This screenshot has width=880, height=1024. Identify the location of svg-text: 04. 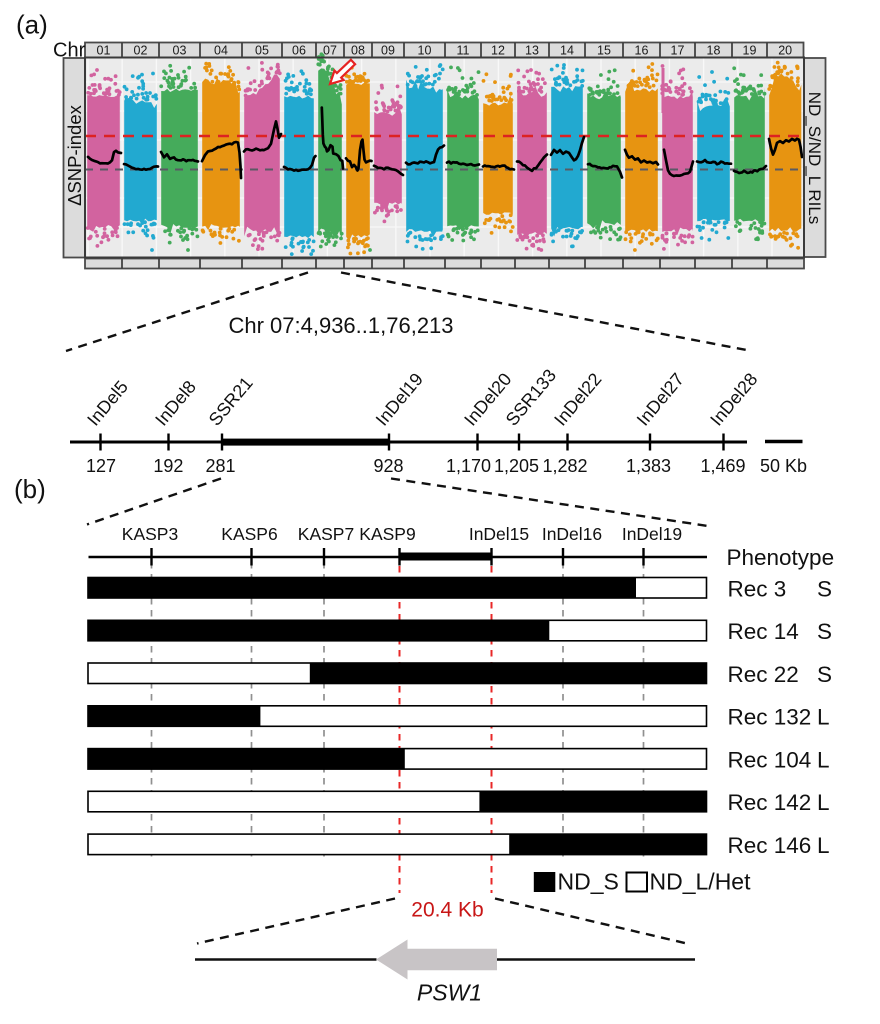
(221, 50).